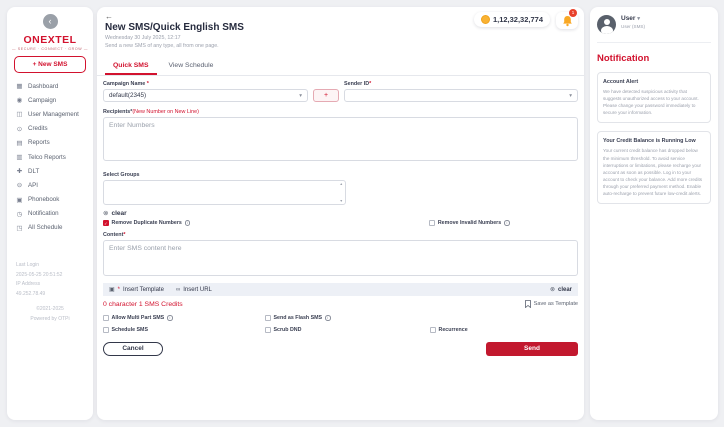 This screenshot has height=427, width=724. Describe the element at coordinates (19, 87) in the screenshot. I see `dashboard-icon: ▦` at that location.